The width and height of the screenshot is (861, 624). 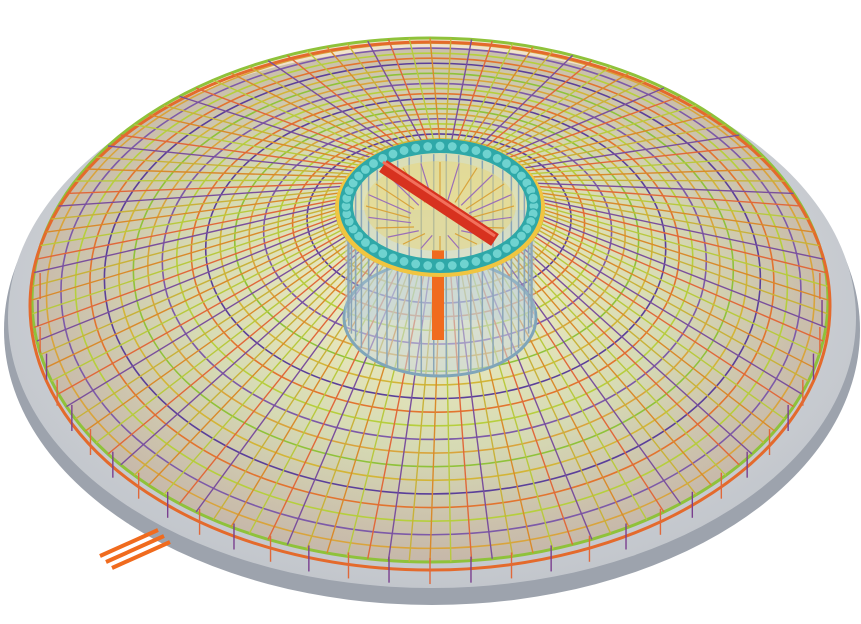 I want to click on hub-inner-lines, so click(x=440, y=206).